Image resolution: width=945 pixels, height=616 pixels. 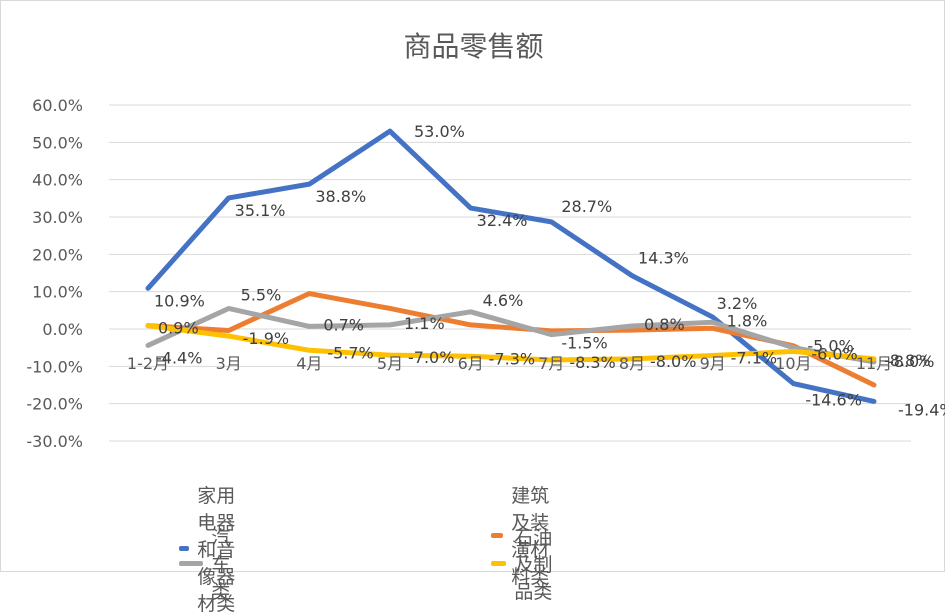 I want to click on data-label: -1.9%, so click(x=266, y=338).